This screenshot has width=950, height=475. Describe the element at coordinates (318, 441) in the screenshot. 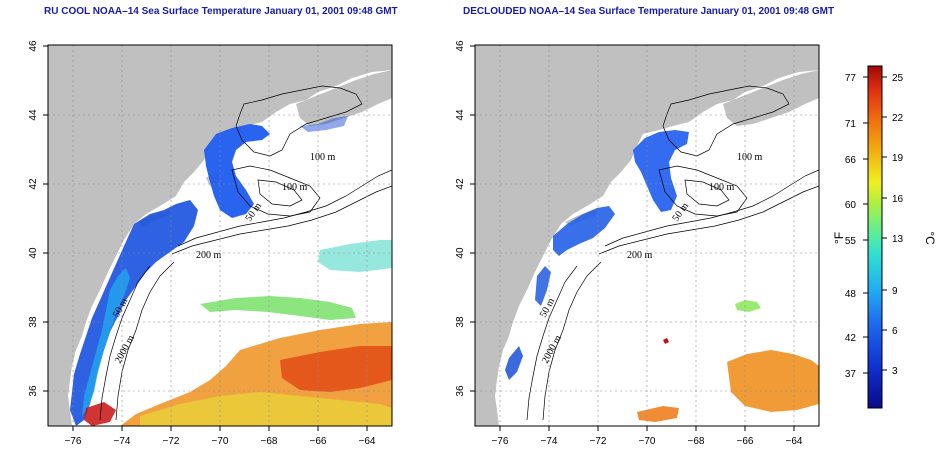

I see `left-lon-tick-label: −66` at that location.